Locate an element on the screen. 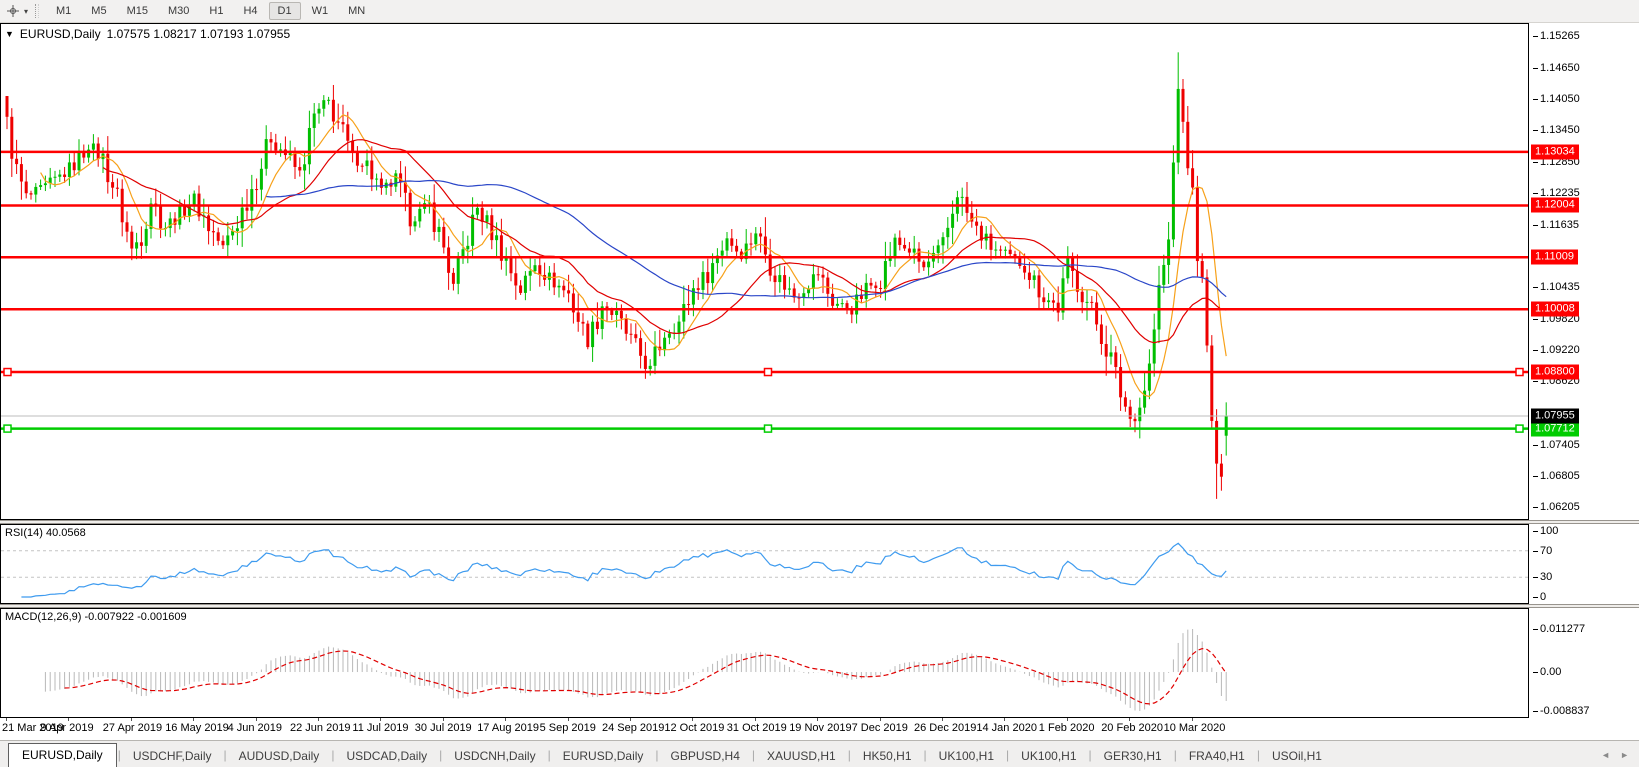  crosshair-tool-icon is located at coordinates (13, 11).